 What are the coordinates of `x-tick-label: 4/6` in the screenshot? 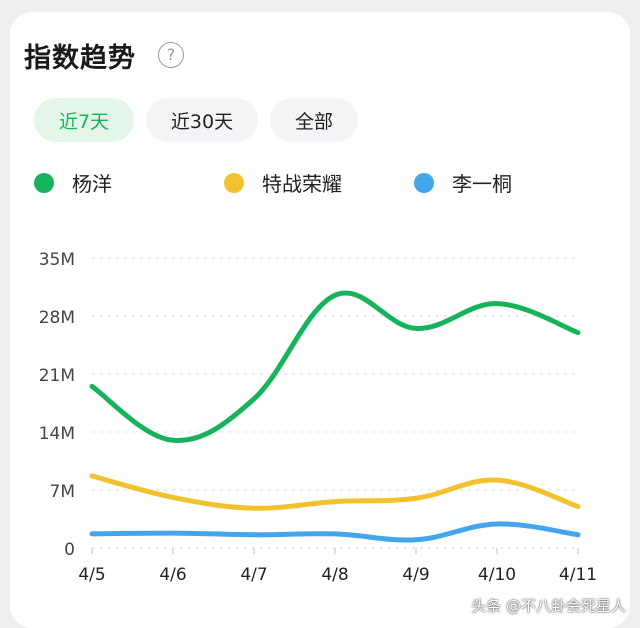 It's located at (172, 575).